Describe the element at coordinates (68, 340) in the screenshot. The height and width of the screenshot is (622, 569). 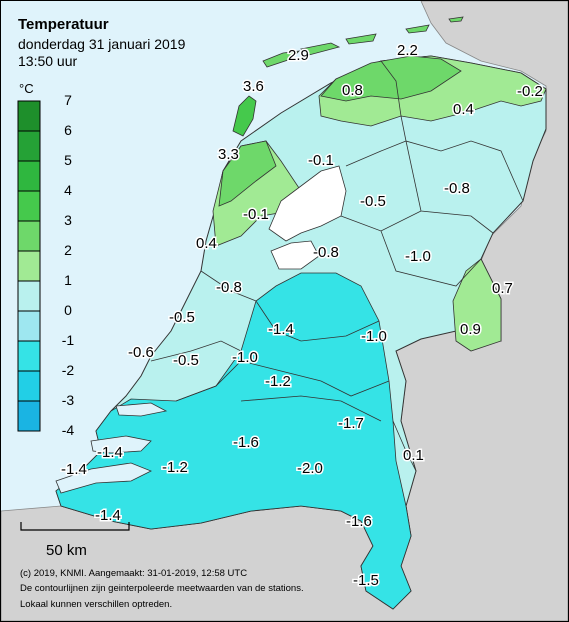
I see `legend-tick-label: -1` at that location.